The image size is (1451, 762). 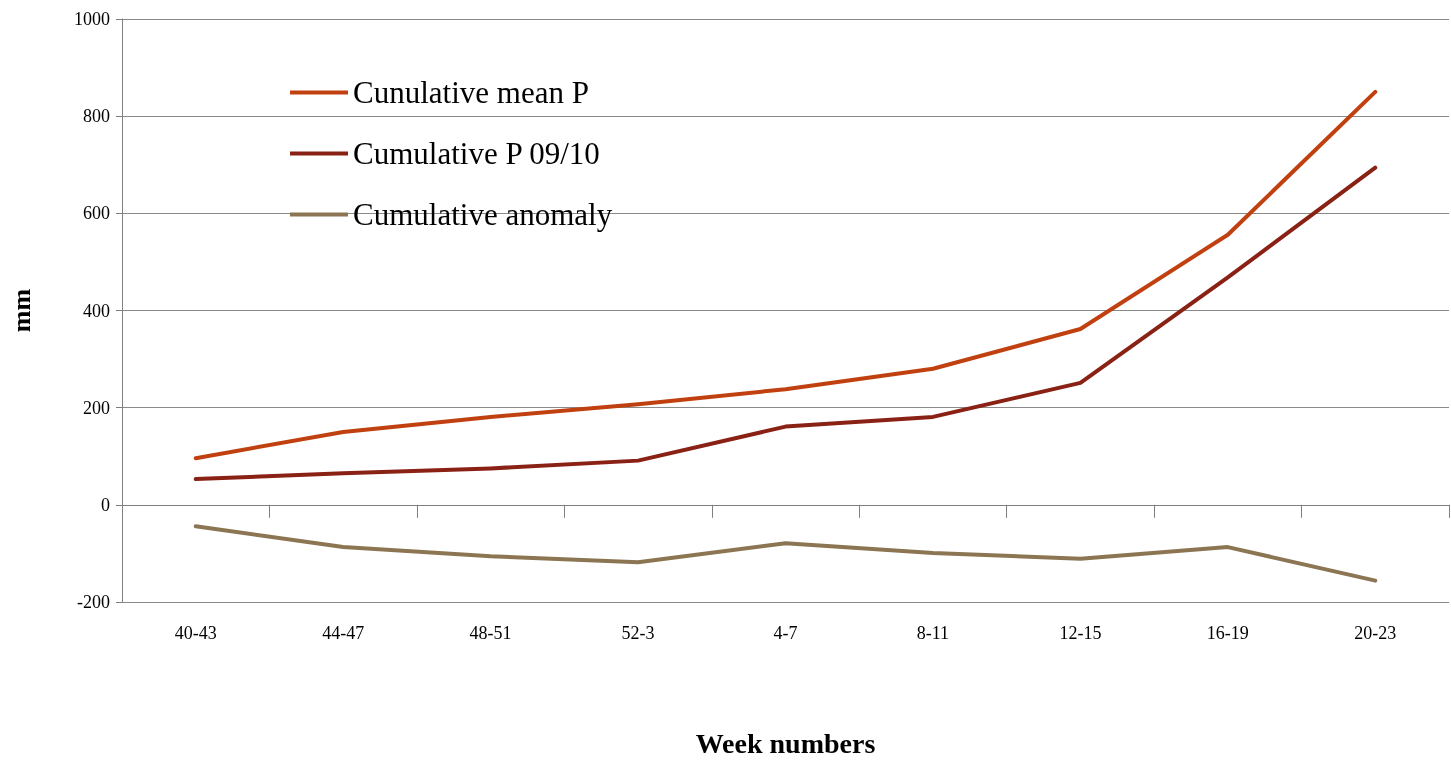 What do you see at coordinates (343, 633) in the screenshot?
I see `x-tick-label: 44-47` at bounding box center [343, 633].